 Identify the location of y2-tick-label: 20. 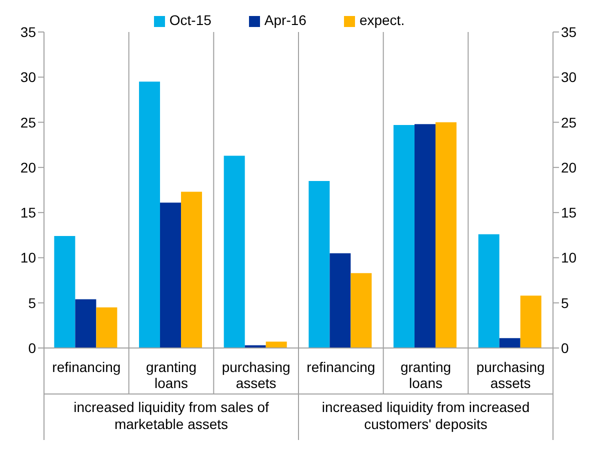
(569, 167).